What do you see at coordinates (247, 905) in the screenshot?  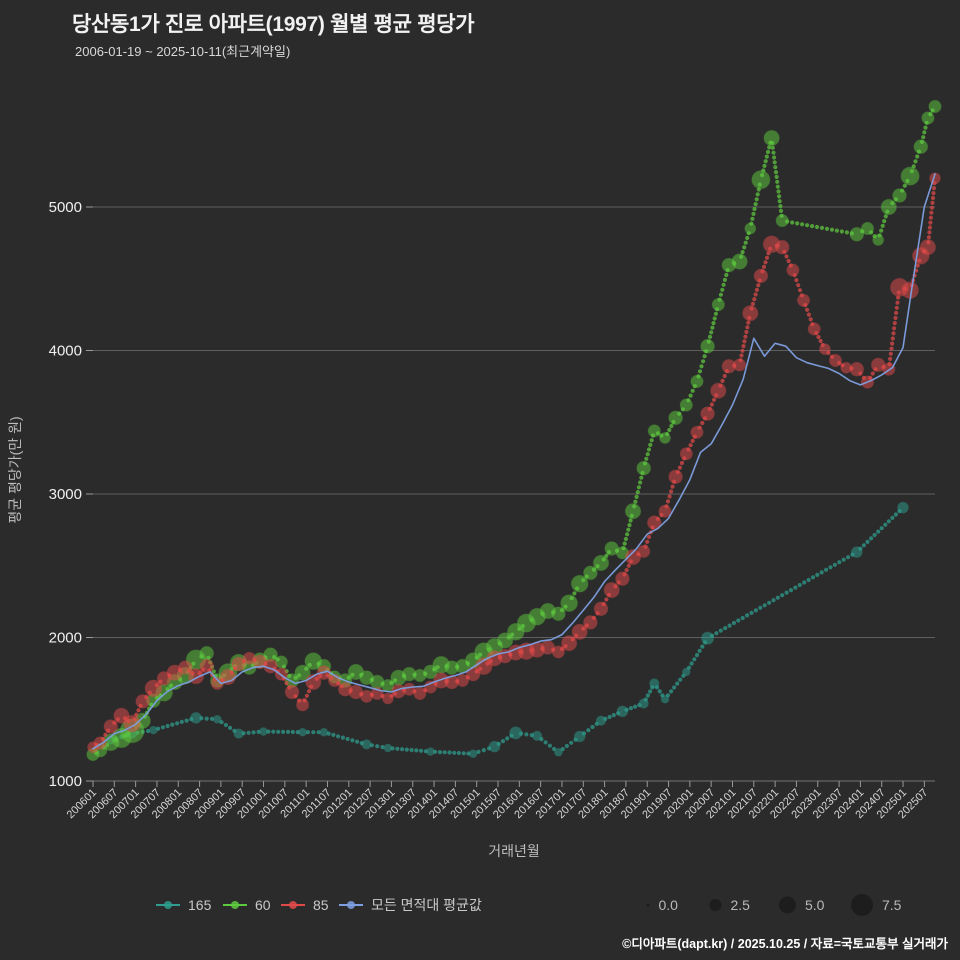 I see `legend-item-60: 60` at bounding box center [247, 905].